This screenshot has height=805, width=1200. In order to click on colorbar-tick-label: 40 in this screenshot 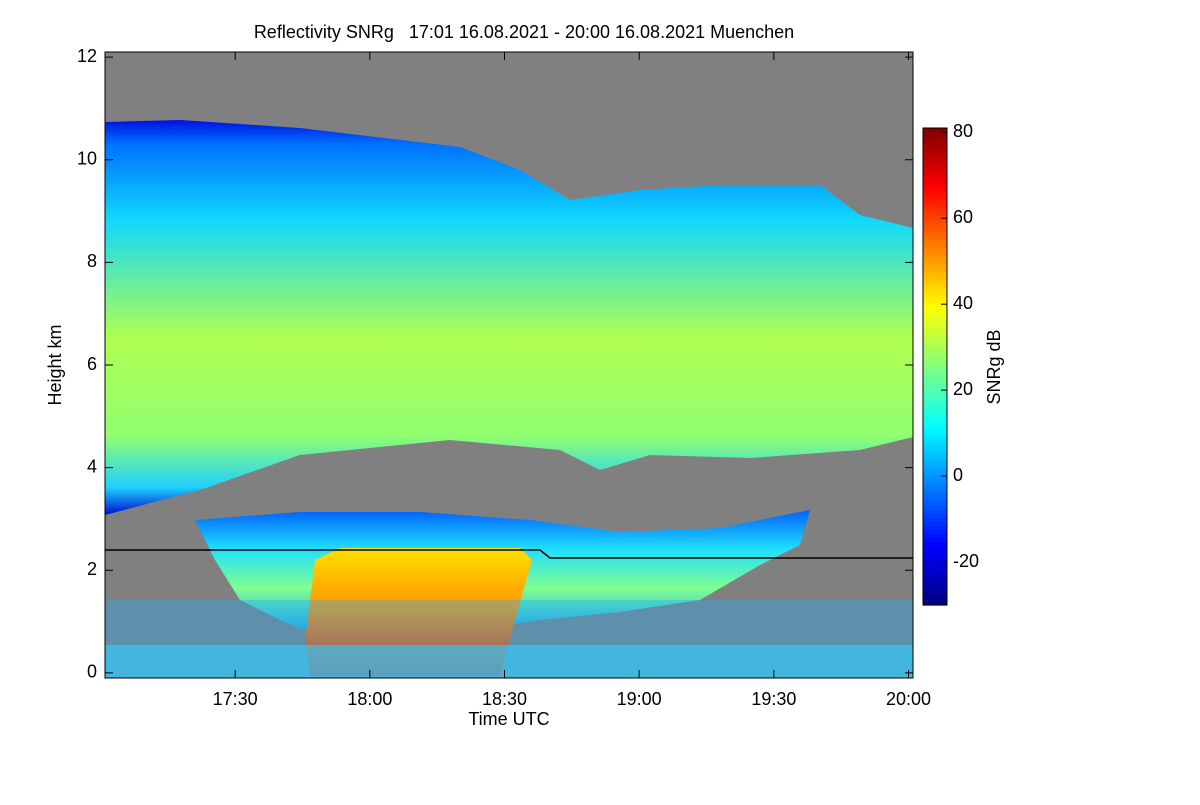, I will do `click(963, 303)`.